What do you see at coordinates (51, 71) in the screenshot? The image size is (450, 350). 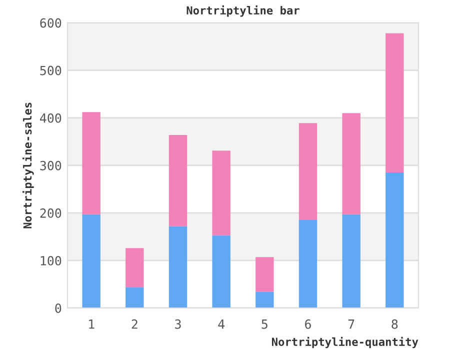 I see `y-tick-label: 500` at bounding box center [51, 71].